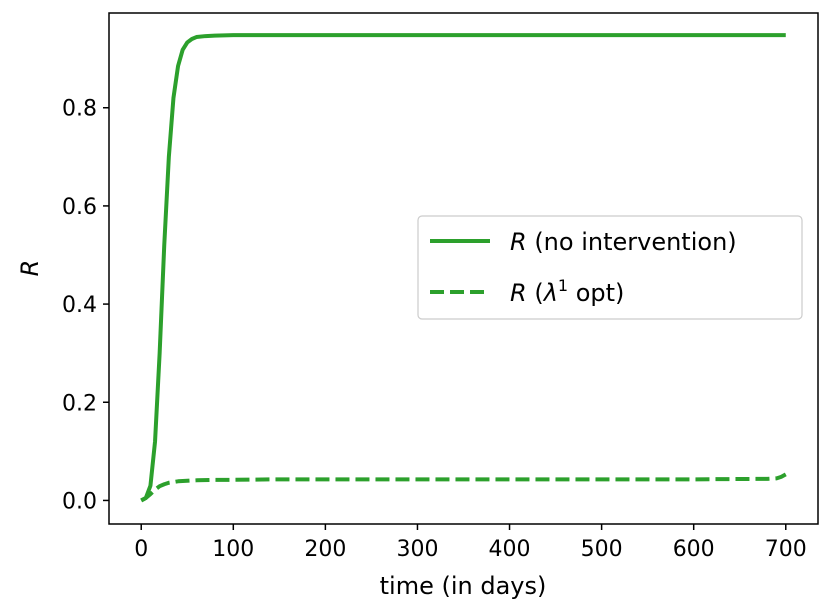 Image resolution: width=831 pixels, height=614 pixels. Describe the element at coordinates (602, 549) in the screenshot. I see `x-tick-label: 500` at that location.